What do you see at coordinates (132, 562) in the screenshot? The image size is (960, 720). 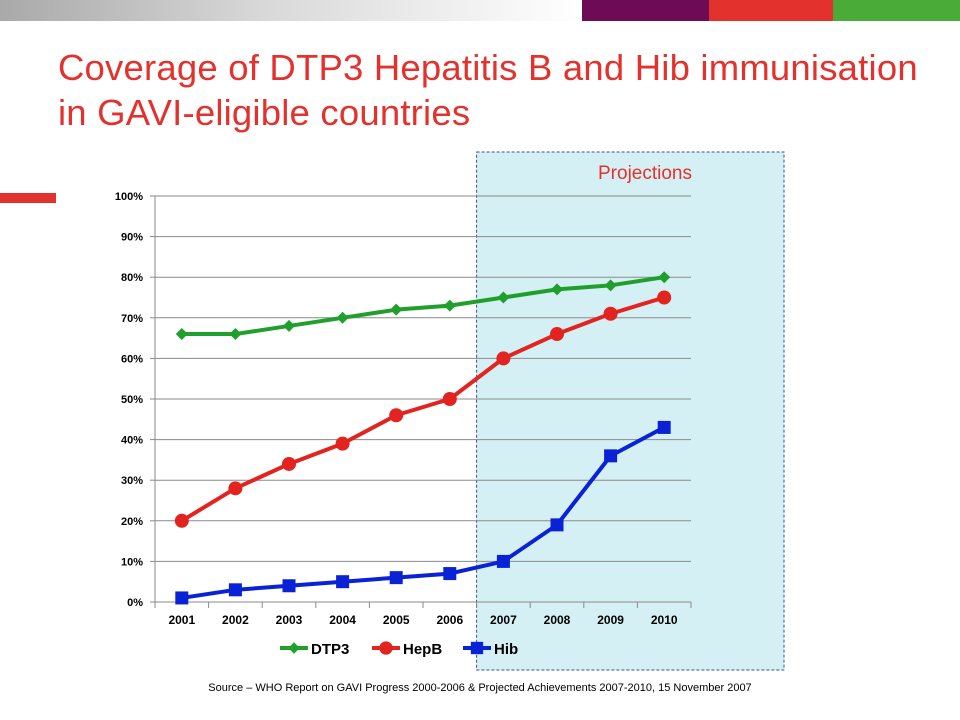 I see `y-tick-label: 10%` at bounding box center [132, 562].